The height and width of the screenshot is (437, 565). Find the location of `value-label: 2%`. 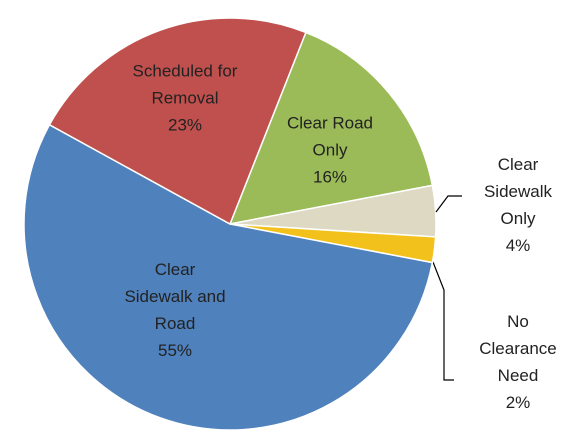

value-label: 2% is located at coordinates (518, 402).